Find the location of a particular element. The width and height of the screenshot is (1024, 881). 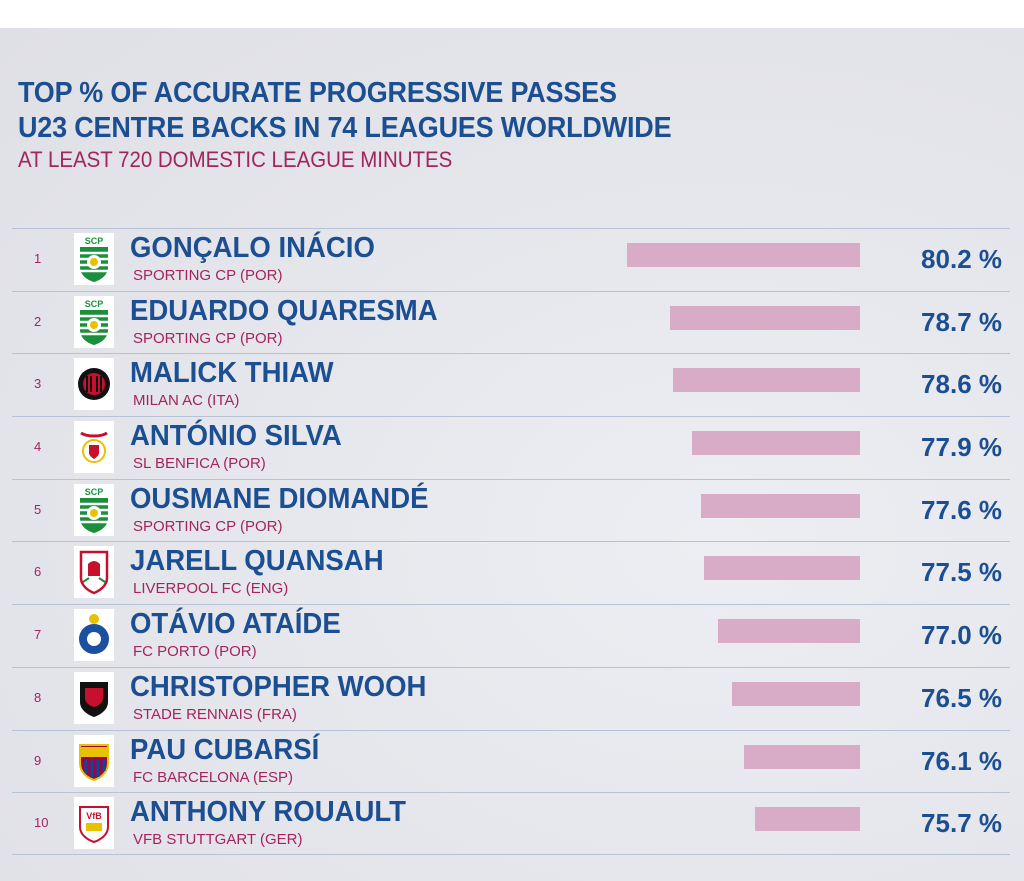

player-name: PAU CUBARSÍ is located at coordinates (225, 749).